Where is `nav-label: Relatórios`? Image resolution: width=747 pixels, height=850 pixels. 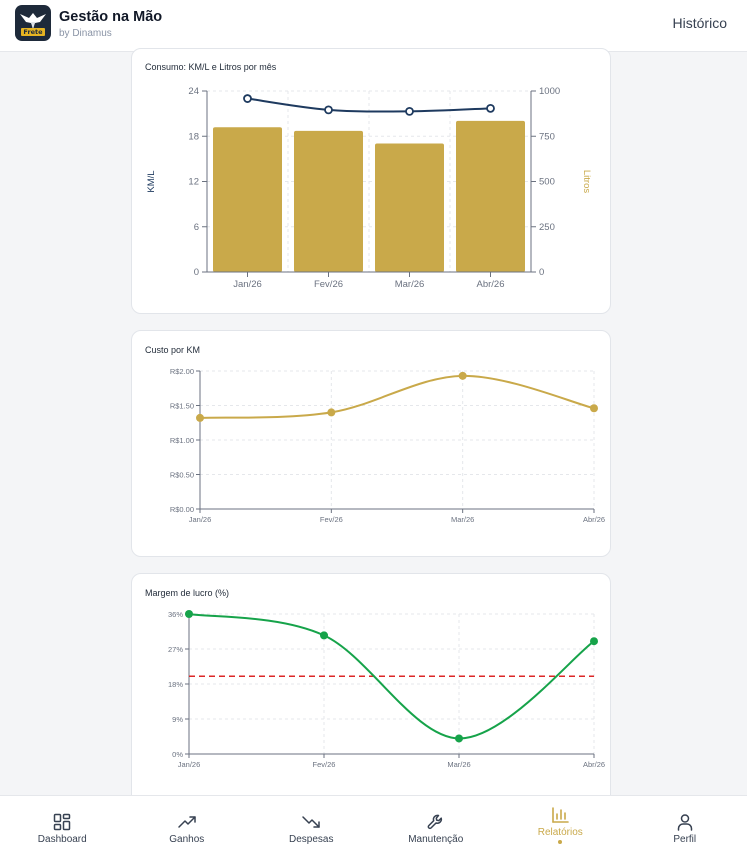 nav-label: Relatórios is located at coordinates (560, 832).